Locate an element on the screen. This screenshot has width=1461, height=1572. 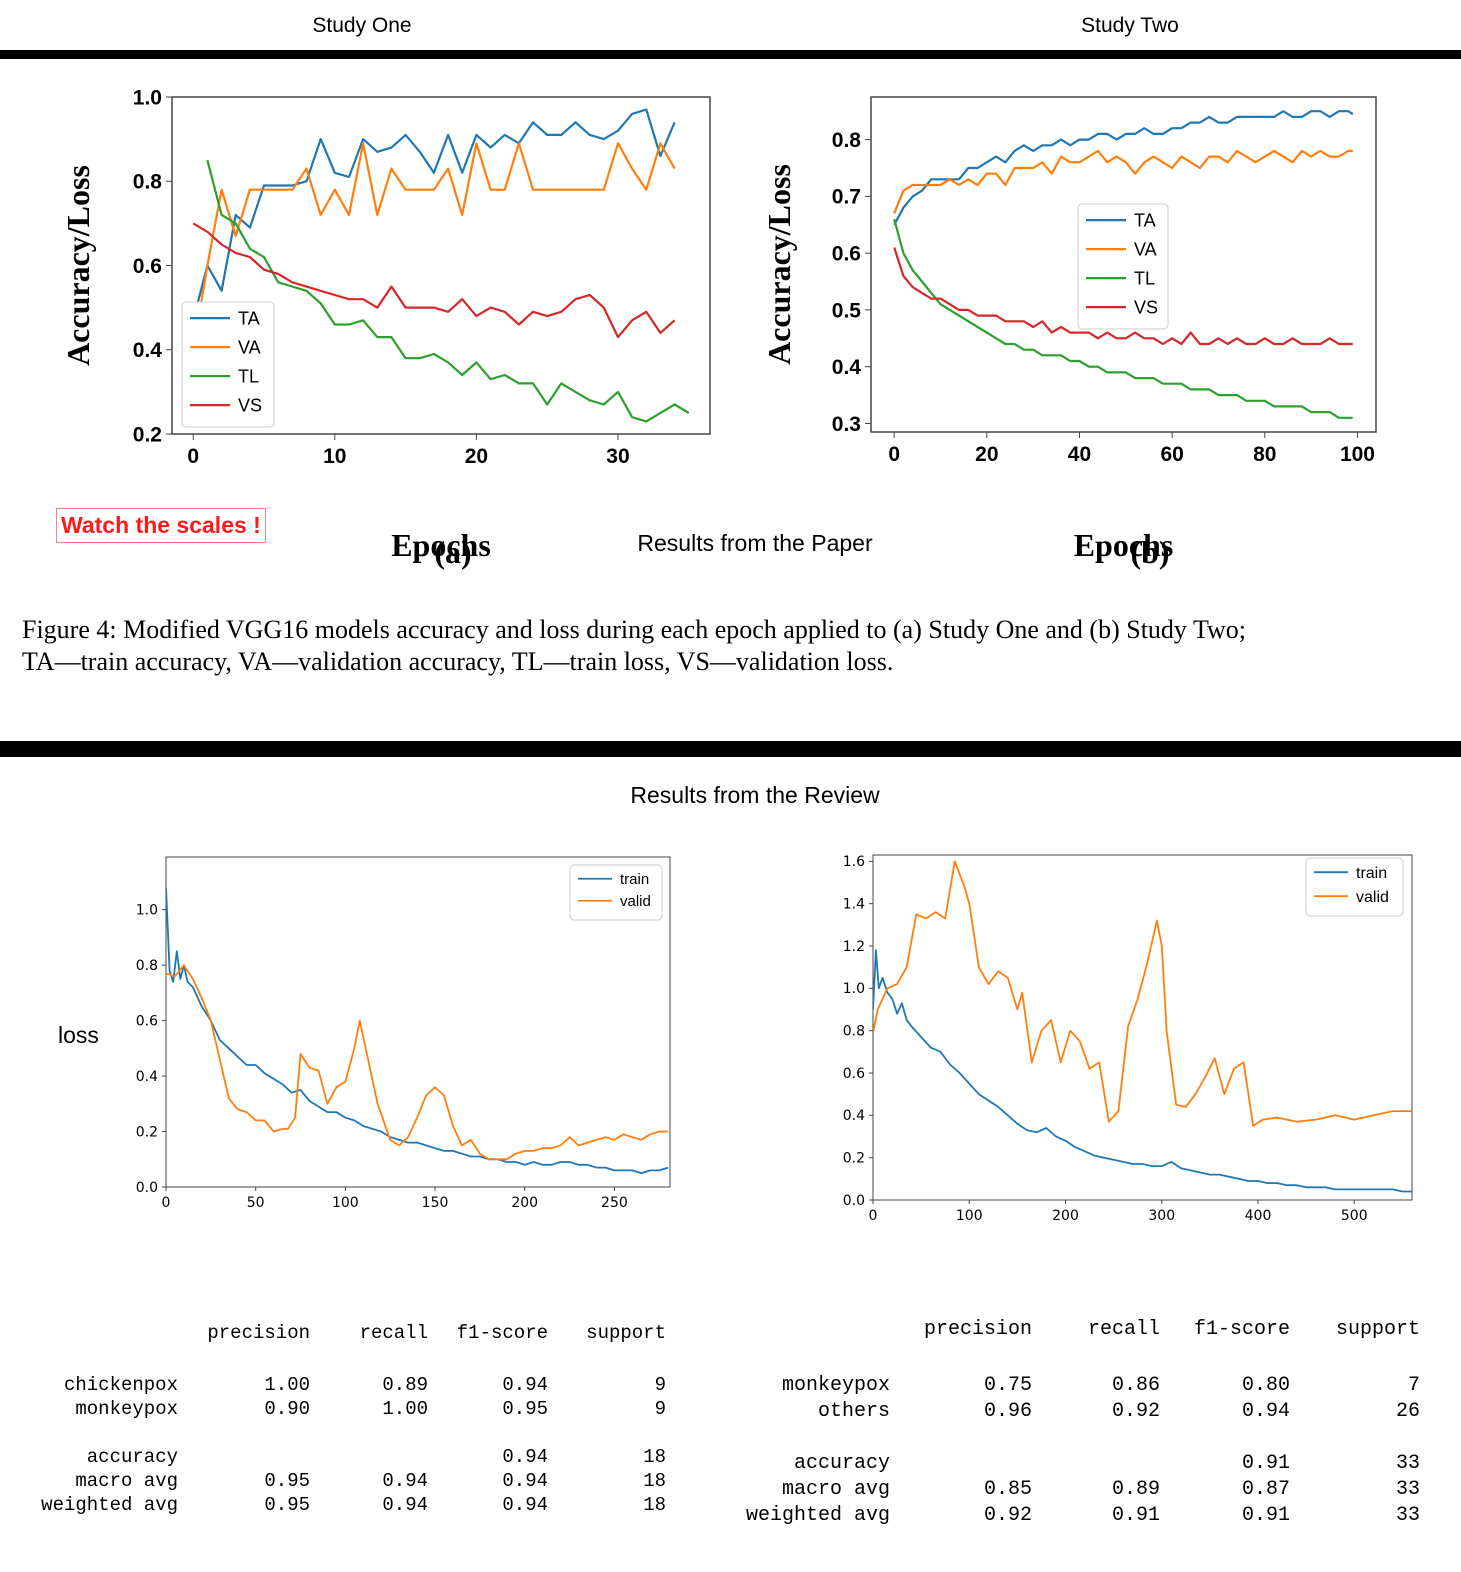
legend-label: TA is located at coordinates (249, 318).